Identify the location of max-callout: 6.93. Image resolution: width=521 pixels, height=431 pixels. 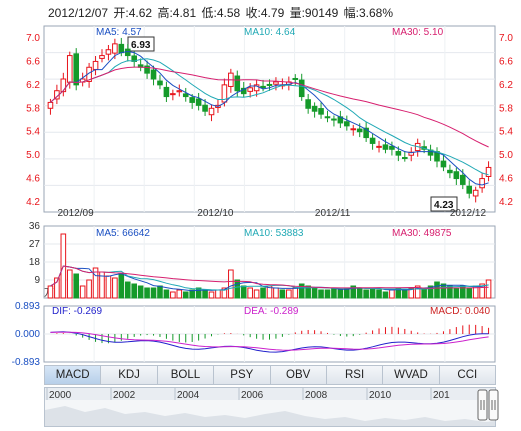
(141, 44).